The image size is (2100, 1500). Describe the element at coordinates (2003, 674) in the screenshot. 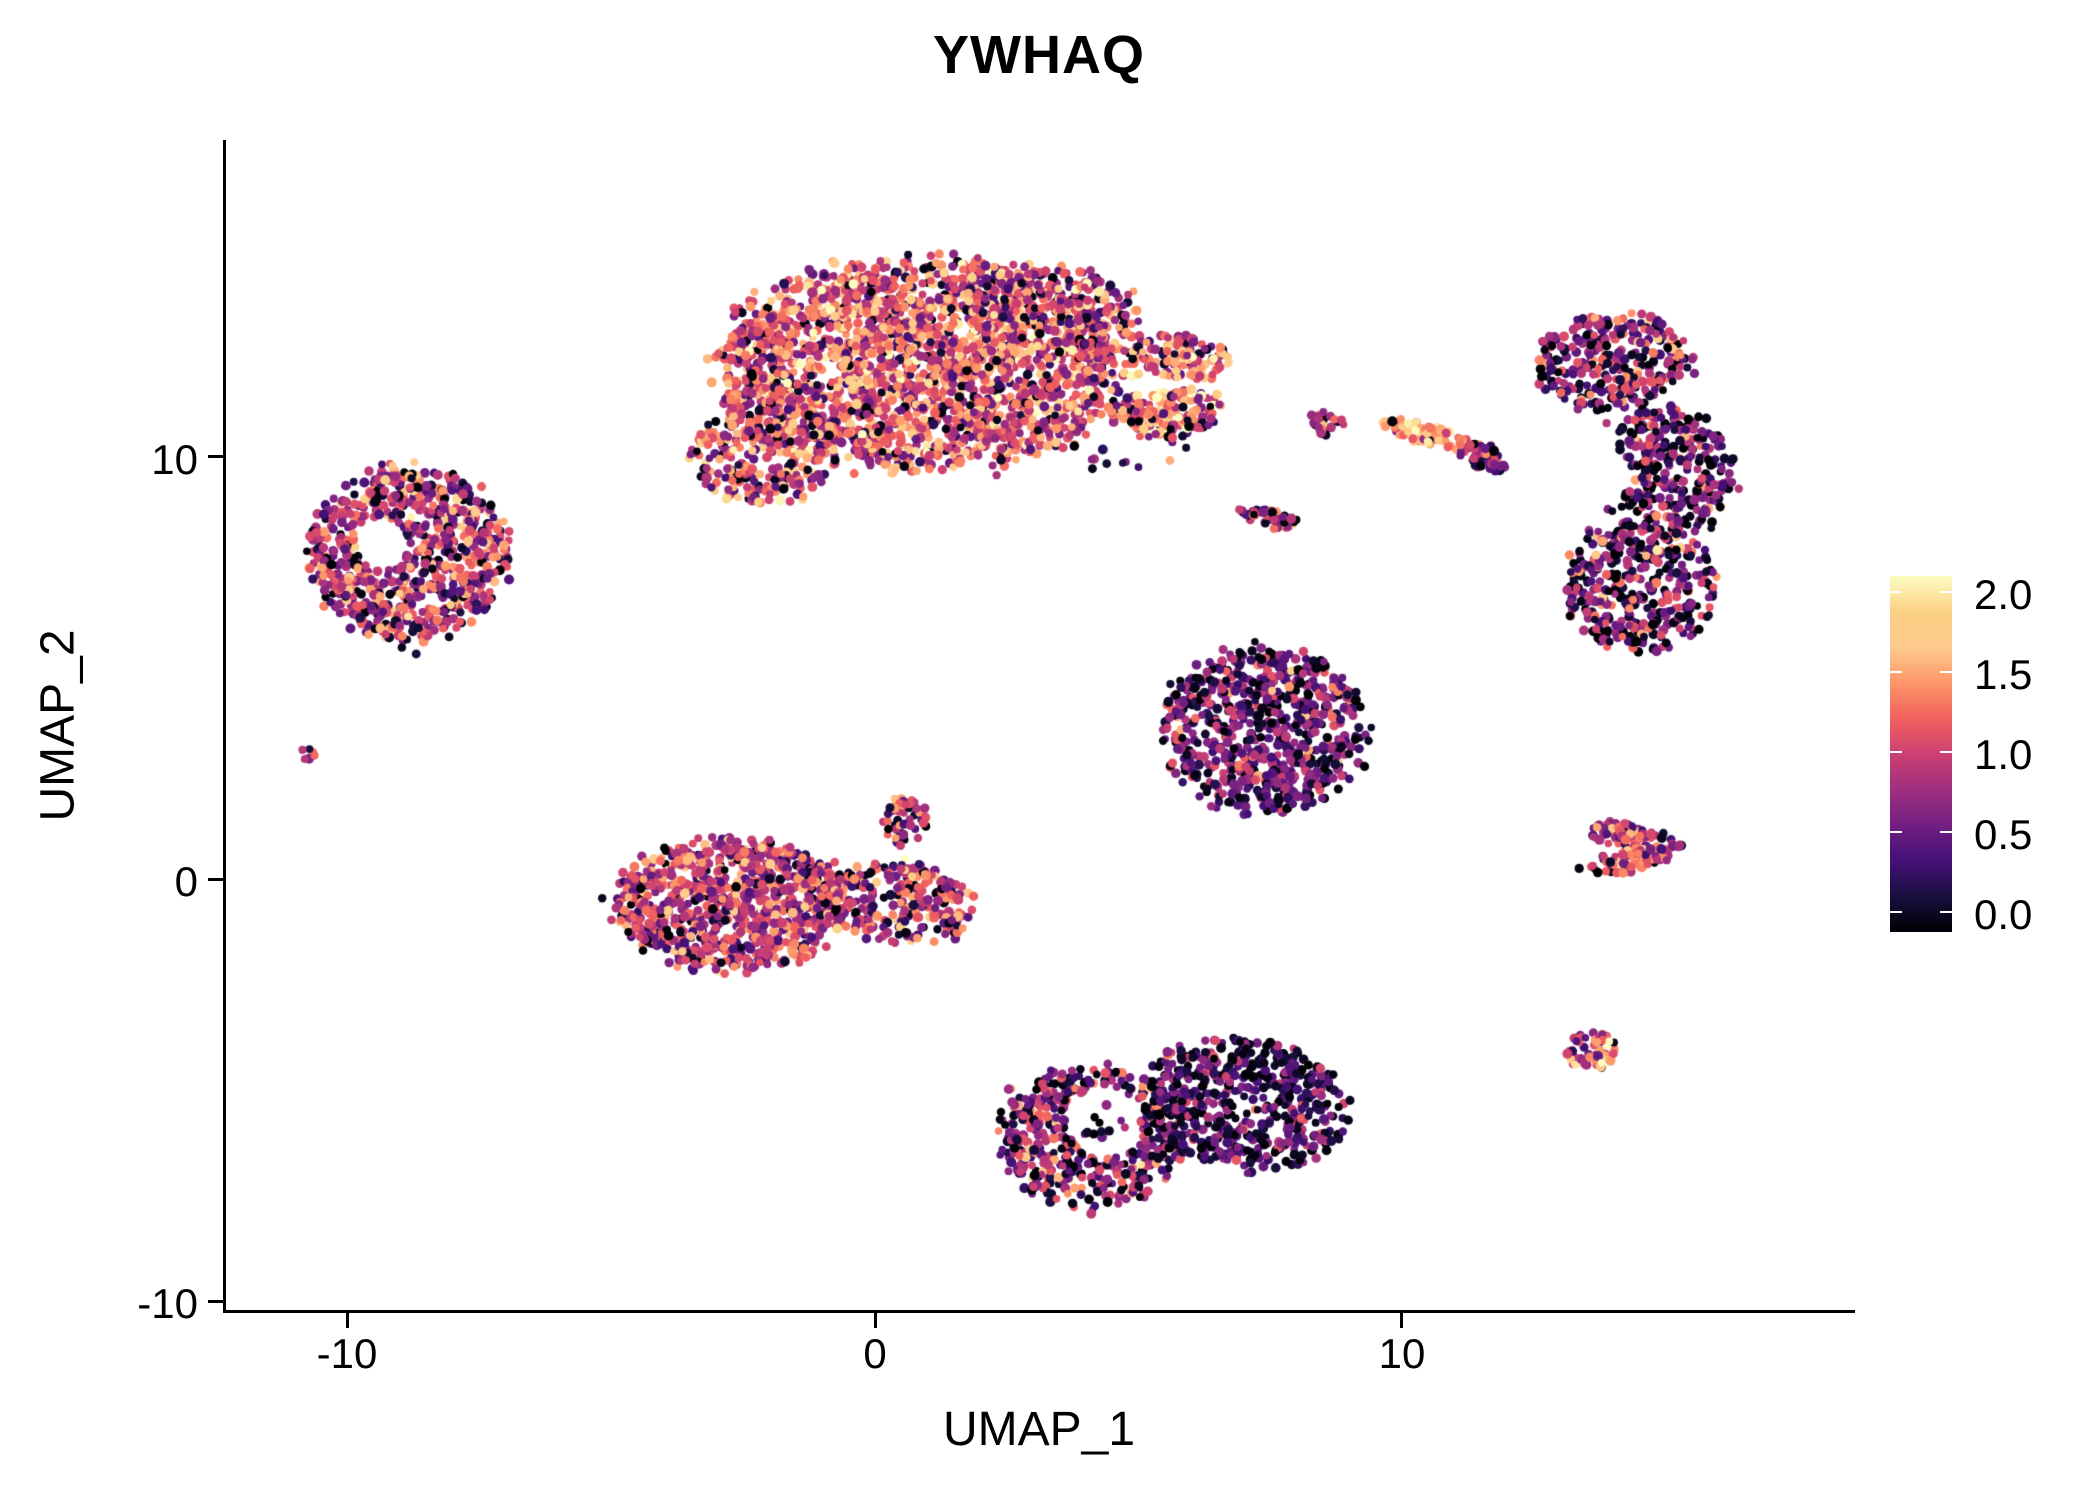

I see `colorbar-tick-label: 1.5` at that location.